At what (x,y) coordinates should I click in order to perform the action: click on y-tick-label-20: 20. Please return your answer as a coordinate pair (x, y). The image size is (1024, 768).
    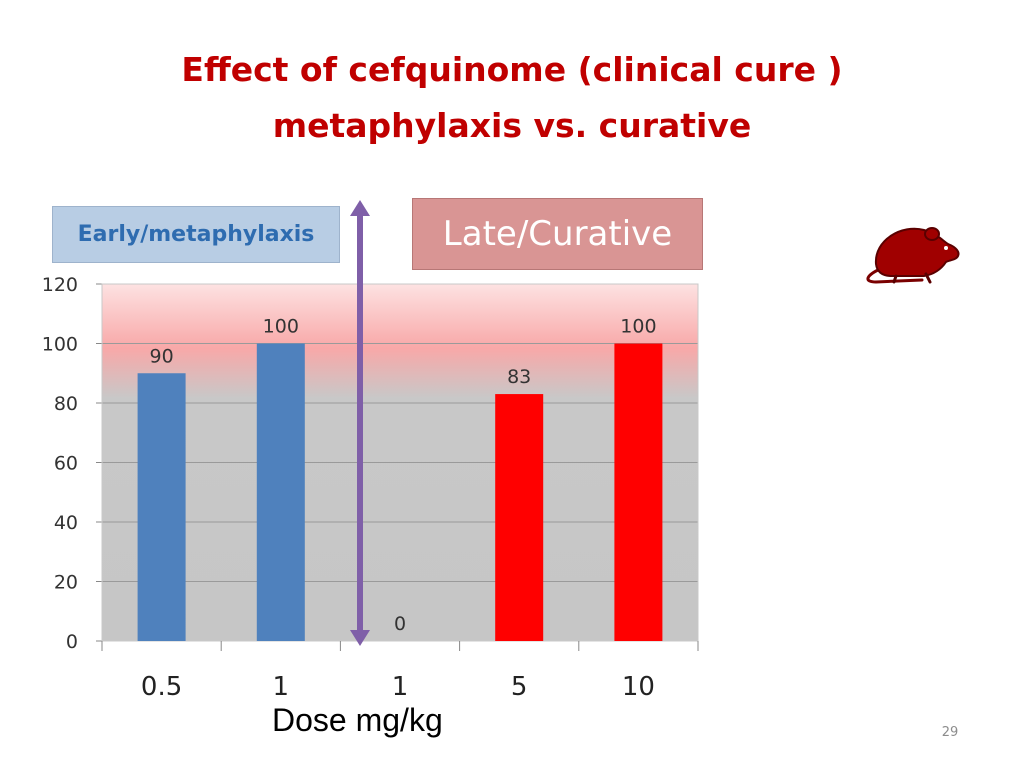
    Looking at the image, I should click on (66, 583).